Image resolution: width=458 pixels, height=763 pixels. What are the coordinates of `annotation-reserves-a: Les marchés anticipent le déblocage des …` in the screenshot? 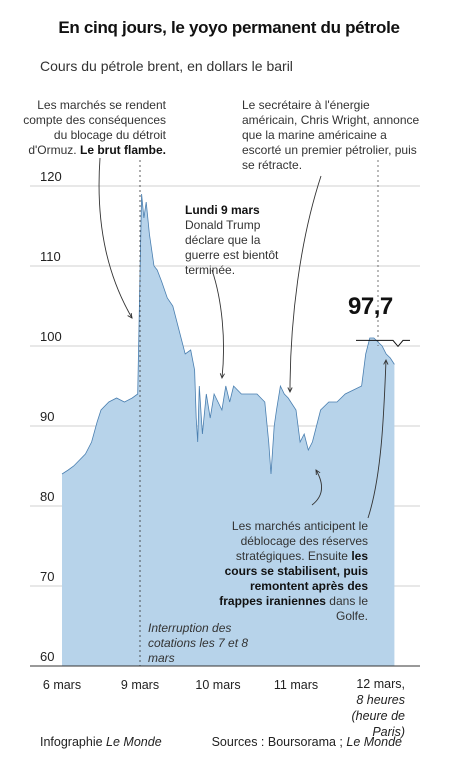 It's located at (299, 541).